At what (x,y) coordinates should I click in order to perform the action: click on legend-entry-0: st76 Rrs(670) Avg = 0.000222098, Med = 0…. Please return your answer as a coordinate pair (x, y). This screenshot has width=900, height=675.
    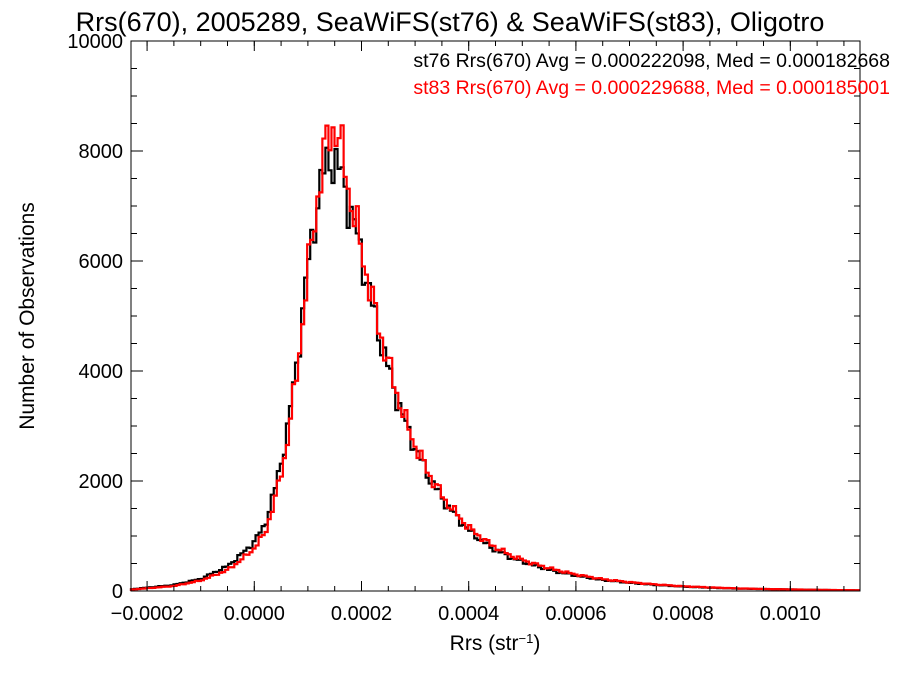
    Looking at the image, I should click on (651, 61).